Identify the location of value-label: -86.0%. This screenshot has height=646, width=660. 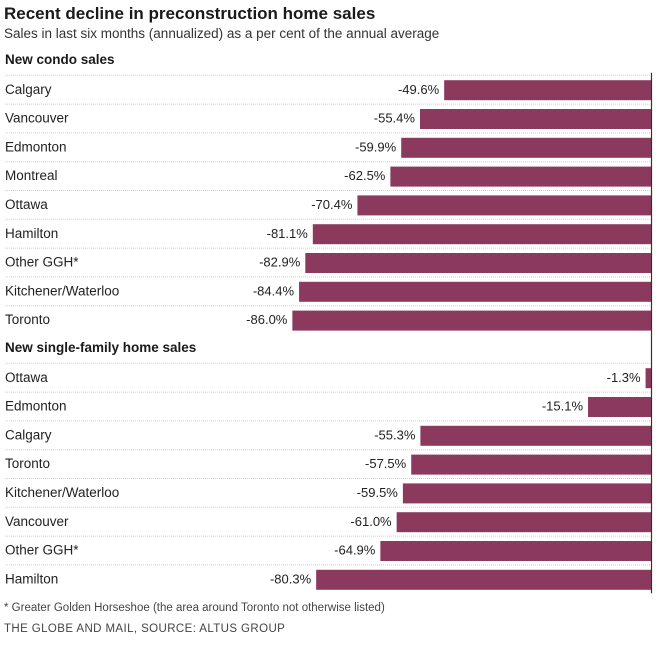
(267, 319).